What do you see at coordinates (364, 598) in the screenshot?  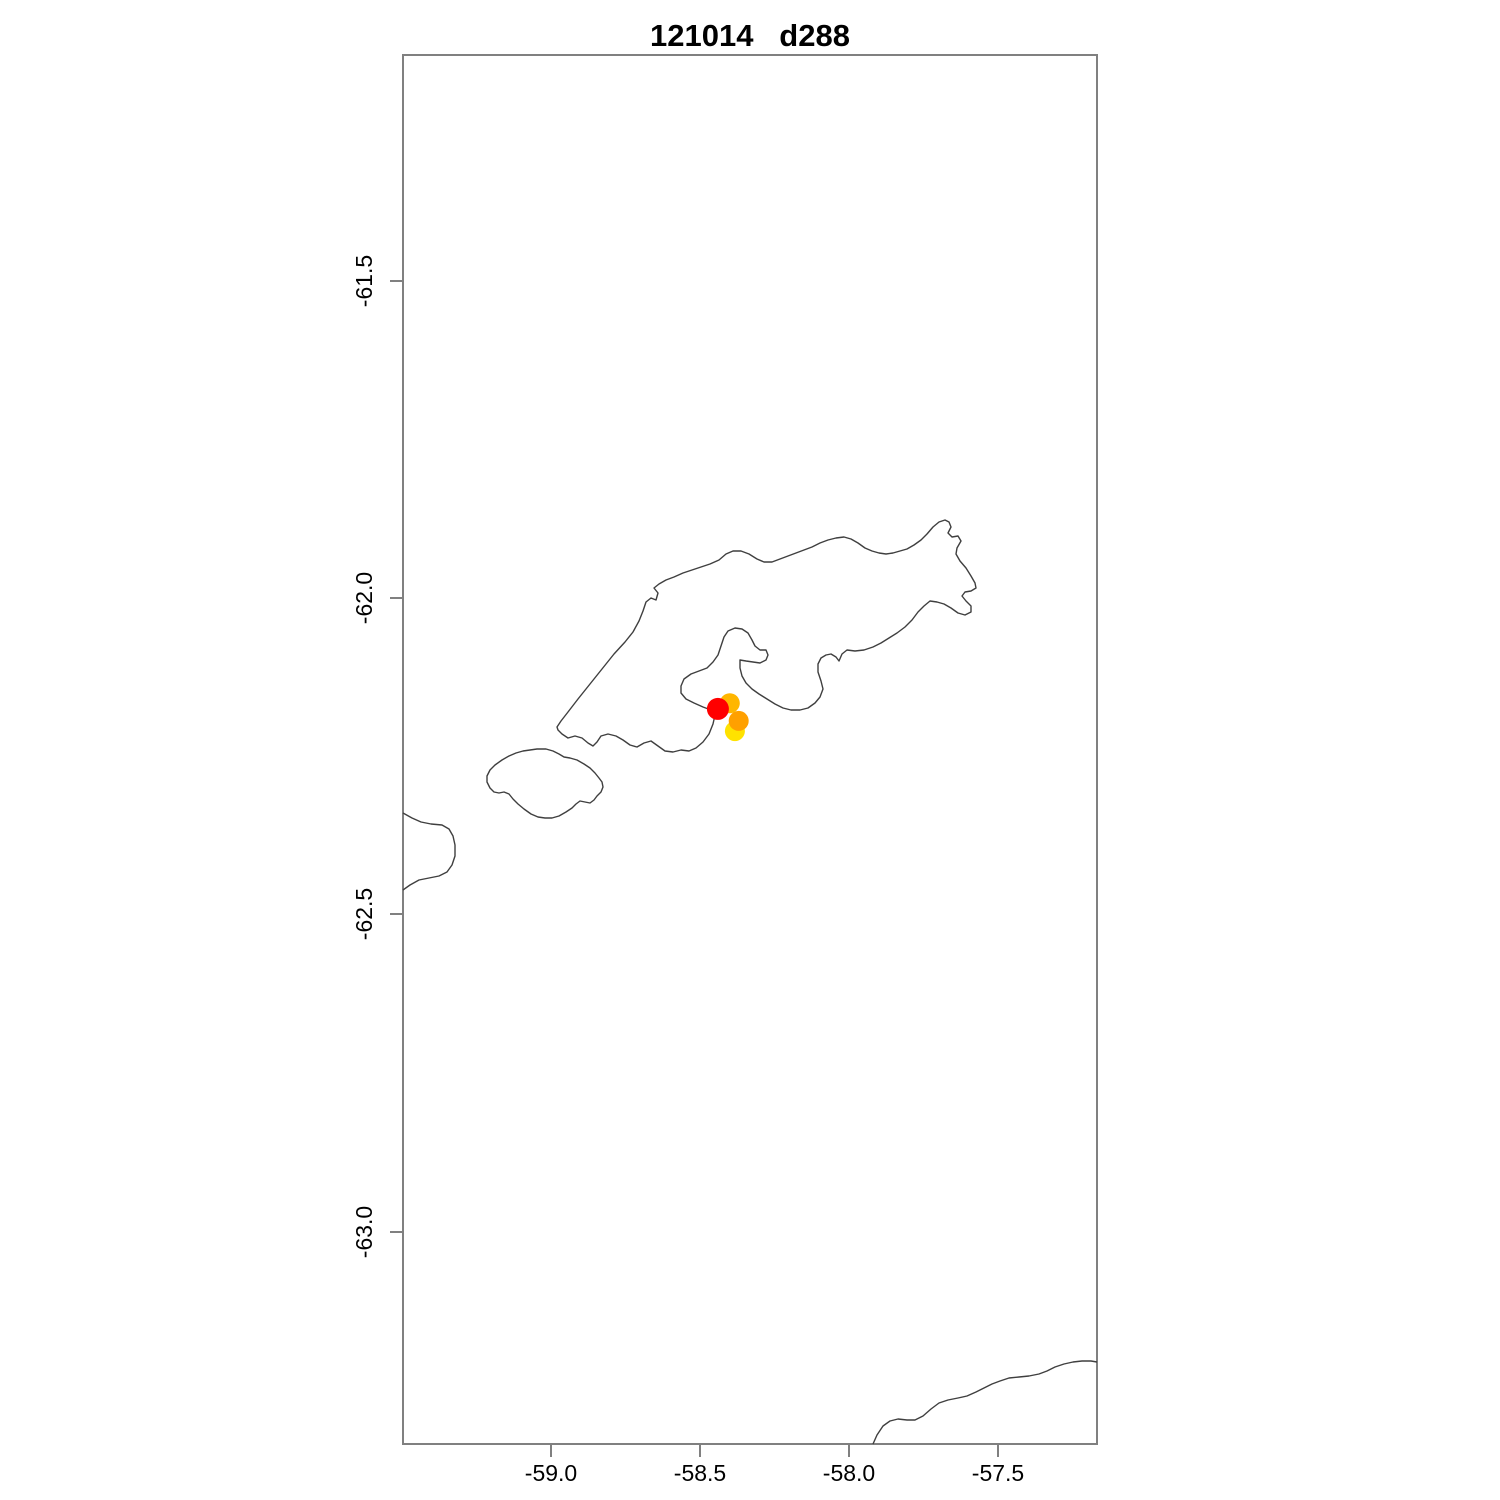 I see `y-tick-label: -62.0` at bounding box center [364, 598].